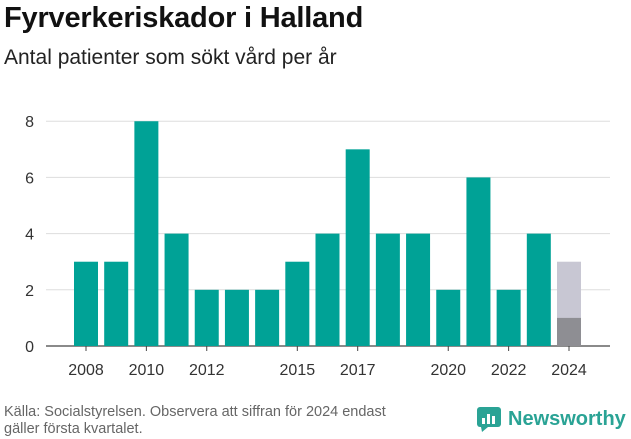 This screenshot has width=631, height=439. What do you see at coordinates (567, 418) in the screenshot?
I see `brand-name: Newsworthy` at bounding box center [567, 418].